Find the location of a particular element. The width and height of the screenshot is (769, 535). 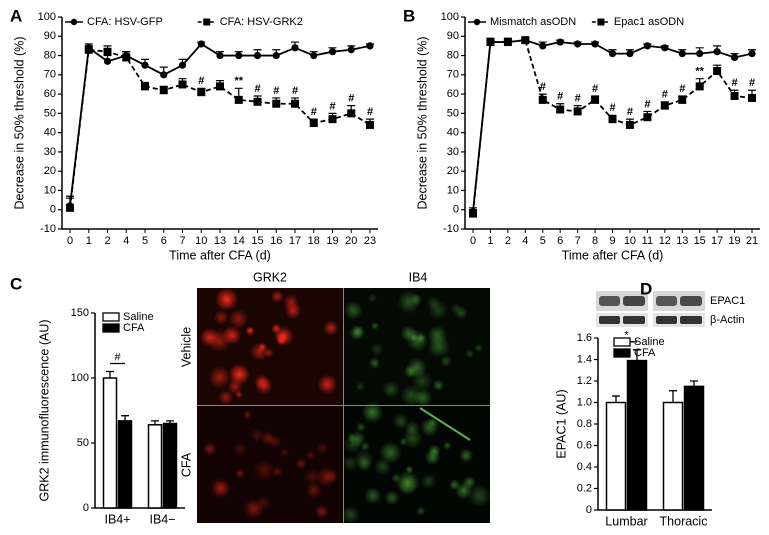

bar is located at coordinates (155, 466).